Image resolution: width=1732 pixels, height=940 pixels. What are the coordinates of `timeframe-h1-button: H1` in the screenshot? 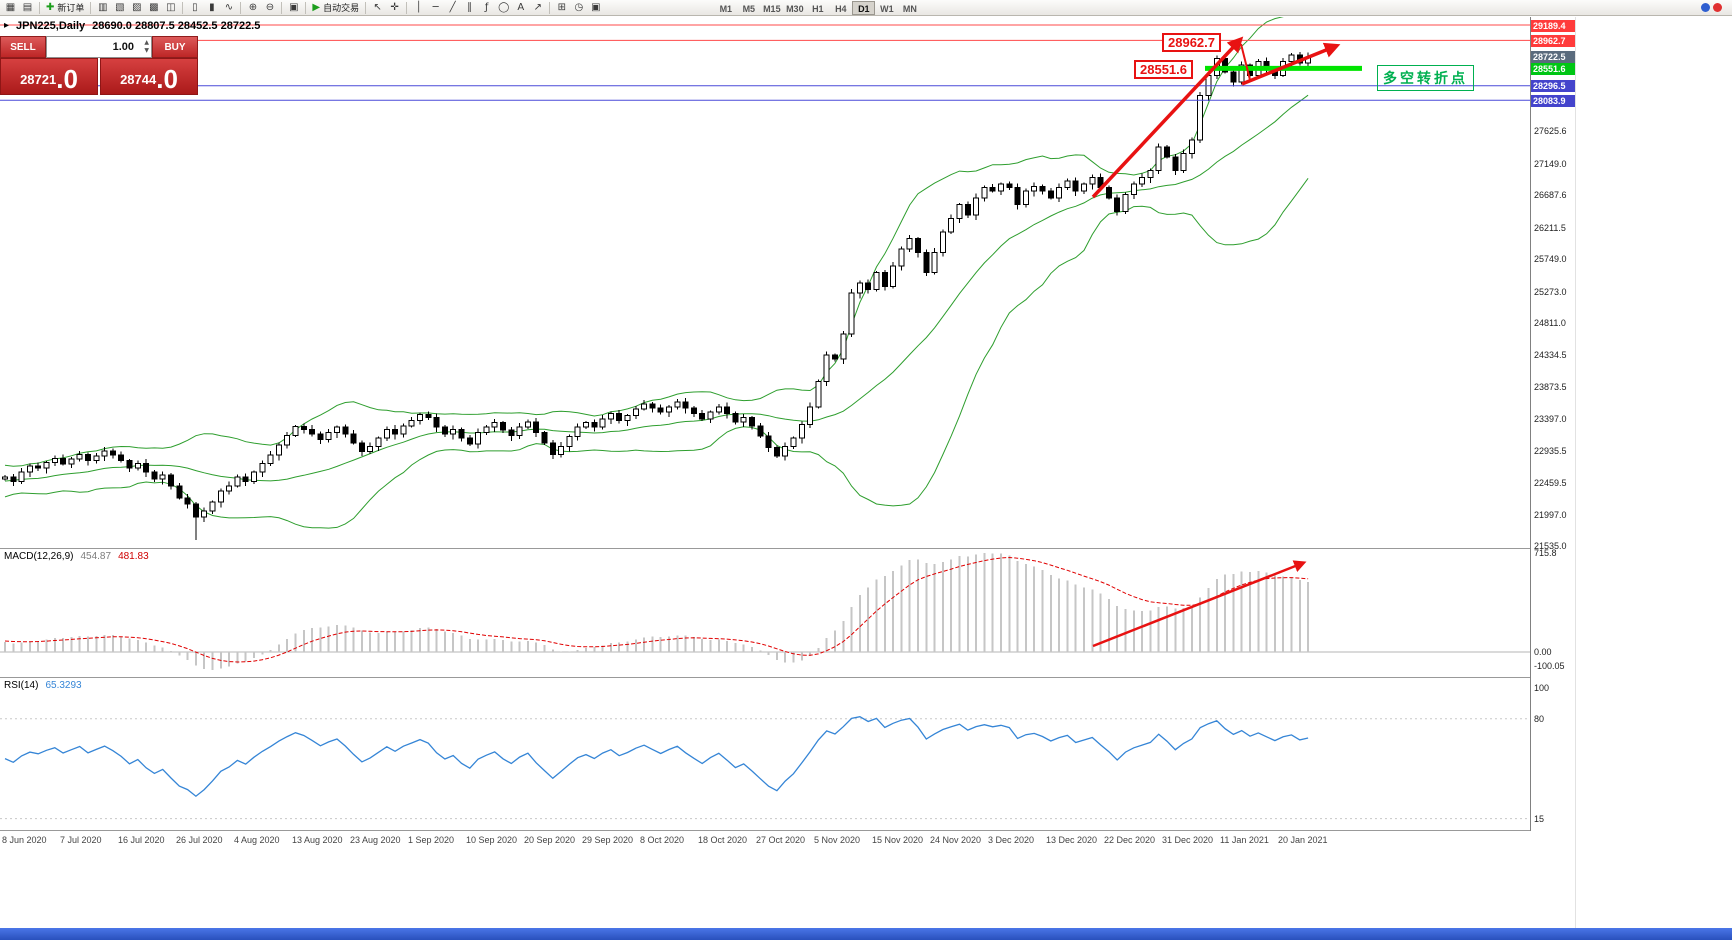 It's located at (818, 8).